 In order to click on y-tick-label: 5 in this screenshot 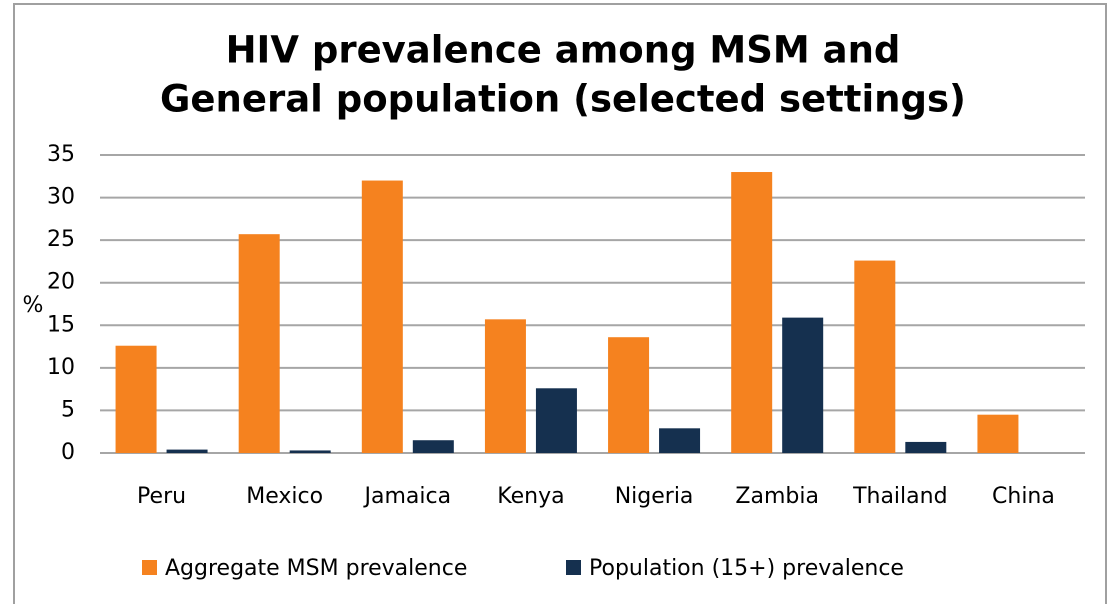, I will do `click(68, 409)`.